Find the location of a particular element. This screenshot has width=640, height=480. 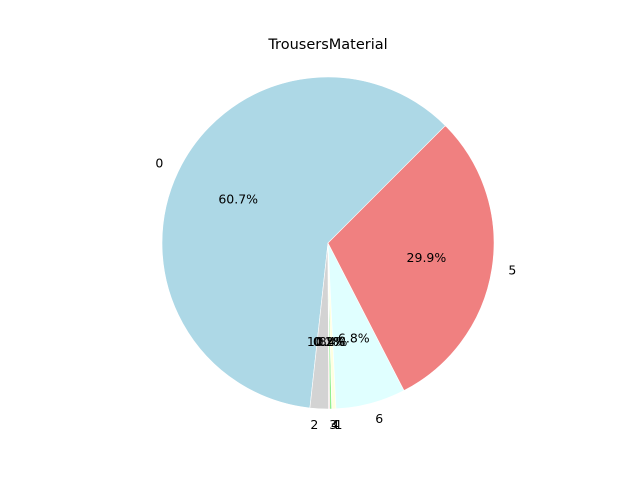

slice-percent-3: 0.1% is located at coordinates (329, 341).